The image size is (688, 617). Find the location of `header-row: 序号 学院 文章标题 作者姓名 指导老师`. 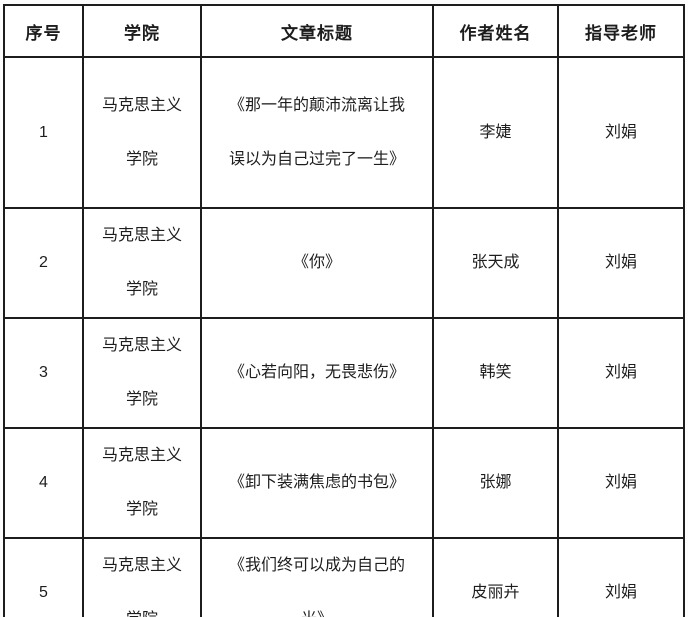

header-row: 序号 学院 文章标题 作者姓名 指导老师 is located at coordinates (344, 31).